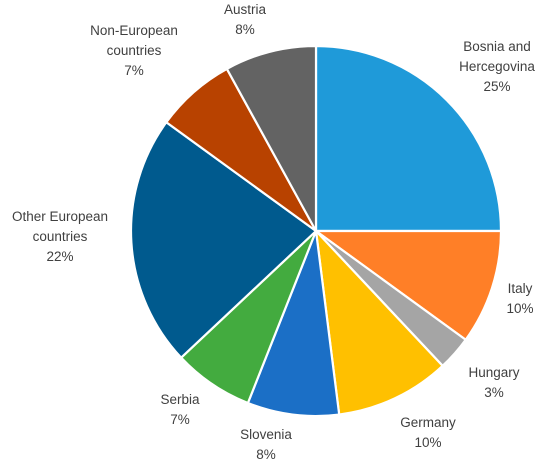  I want to click on pie-slice-italy, so click(407, 285).